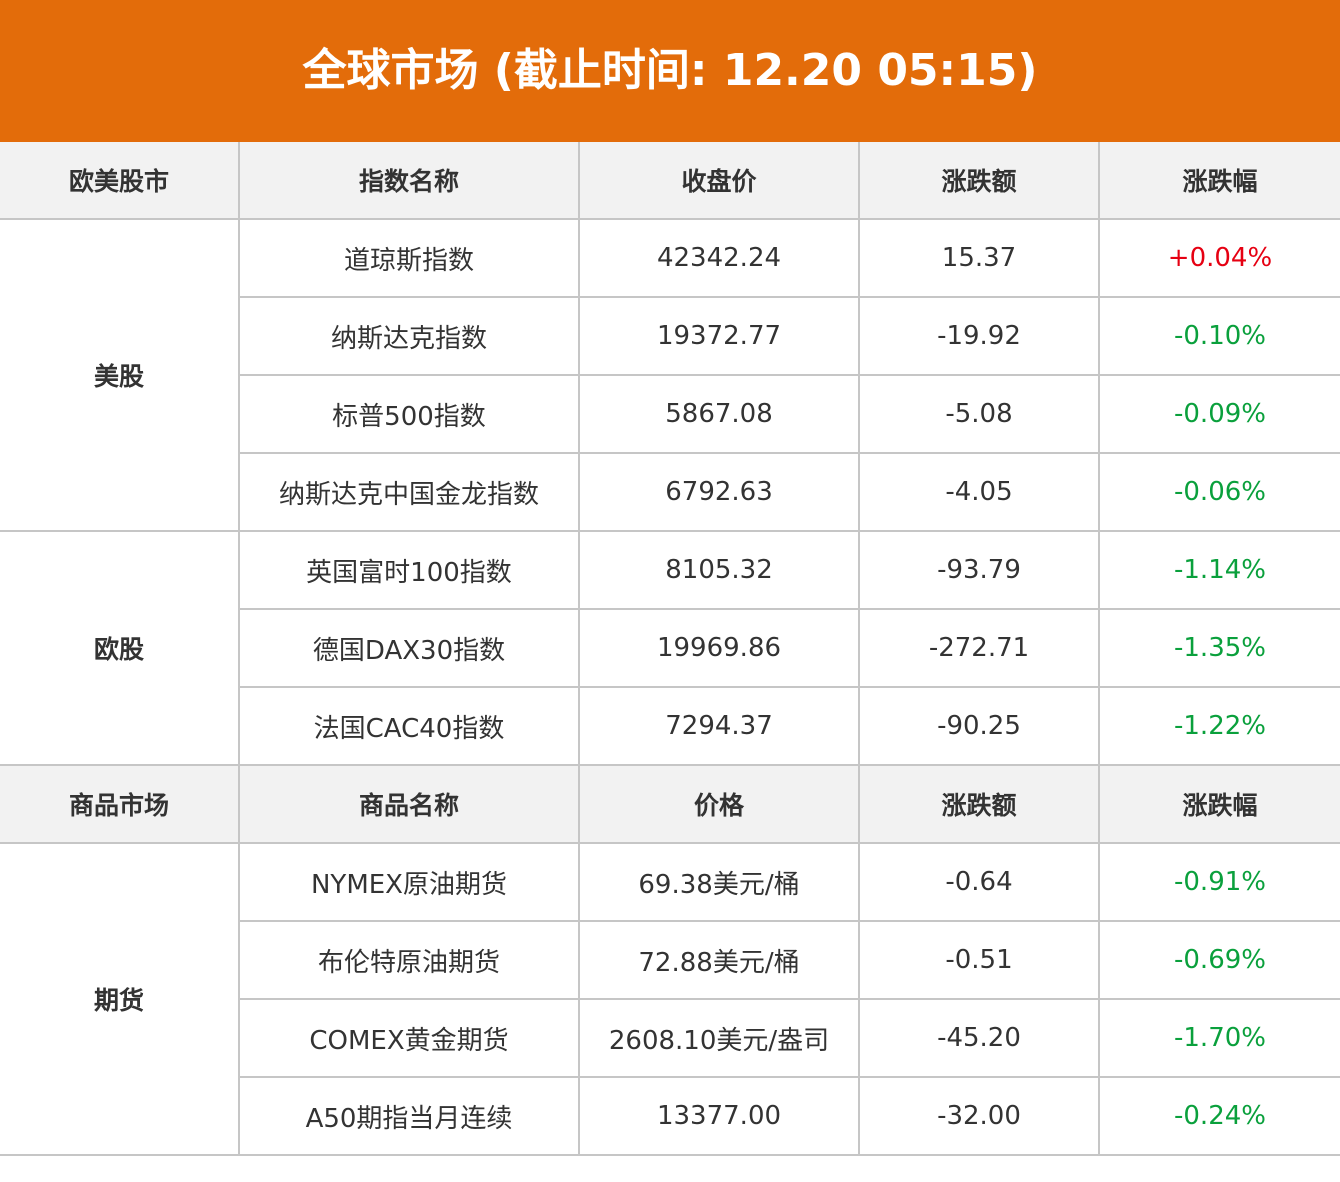  I want to click on pct-cell: +0.04%, so click(1219, 258).